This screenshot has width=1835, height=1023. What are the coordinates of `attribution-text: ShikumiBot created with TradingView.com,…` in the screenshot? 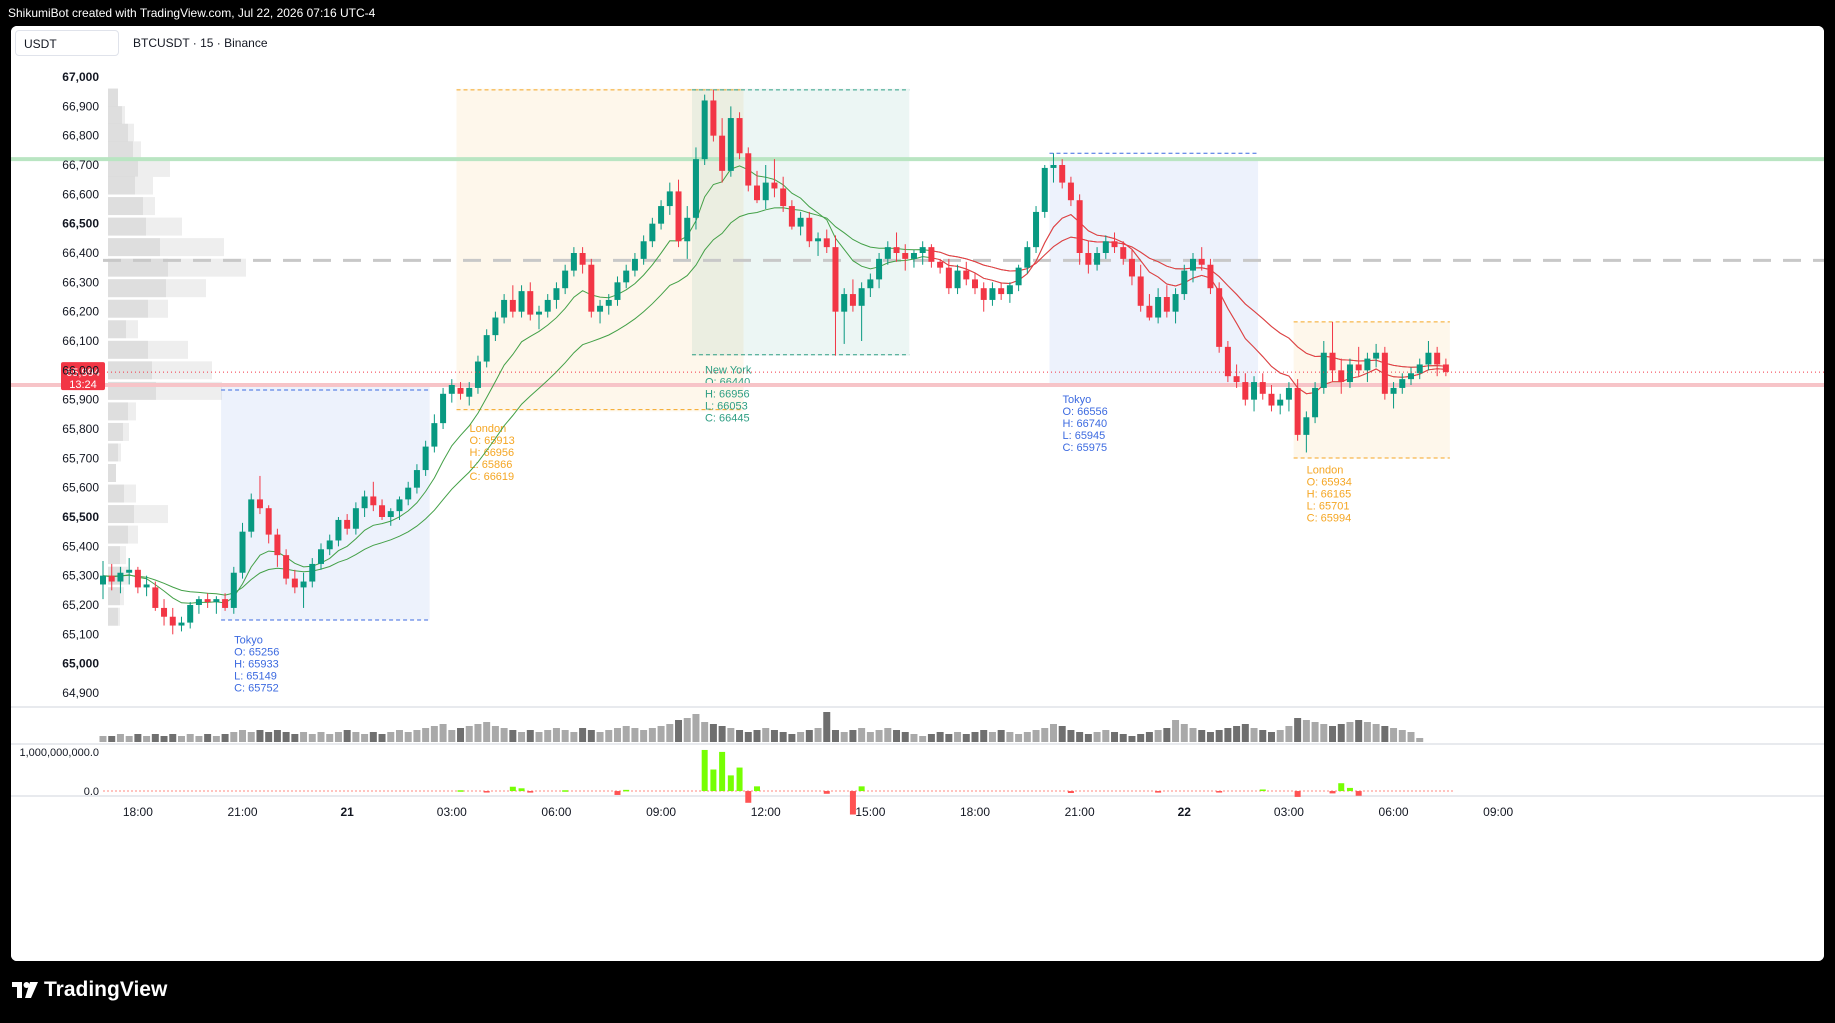 It's located at (192, 13).